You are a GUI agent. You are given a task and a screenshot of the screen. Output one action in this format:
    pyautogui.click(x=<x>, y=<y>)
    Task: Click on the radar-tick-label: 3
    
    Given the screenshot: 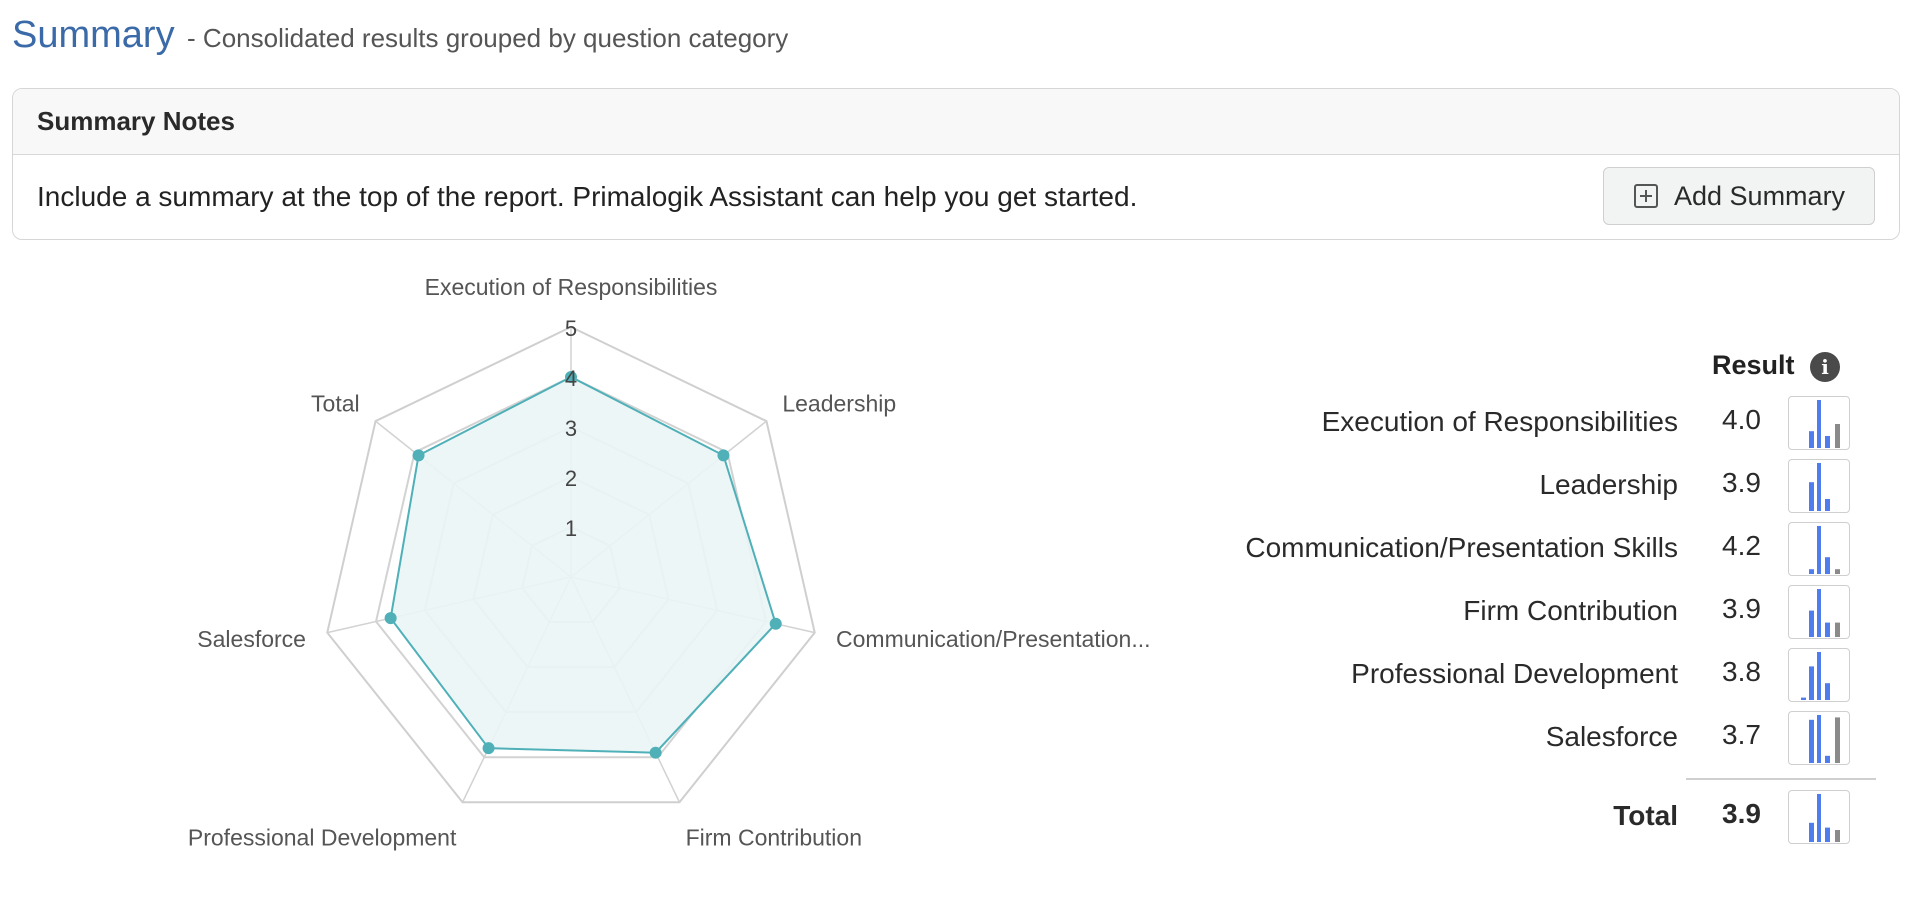 What is the action you would take?
    pyautogui.click(x=571, y=428)
    